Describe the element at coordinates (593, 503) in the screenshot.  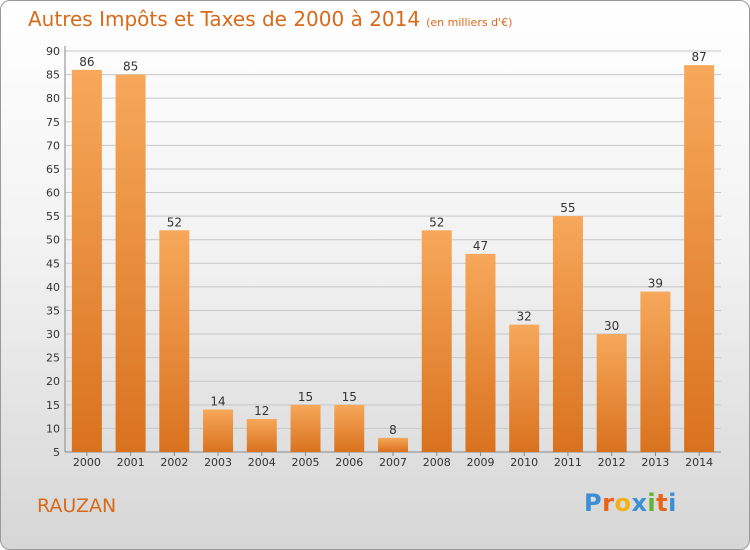
I see `logo-letter: P` at that location.